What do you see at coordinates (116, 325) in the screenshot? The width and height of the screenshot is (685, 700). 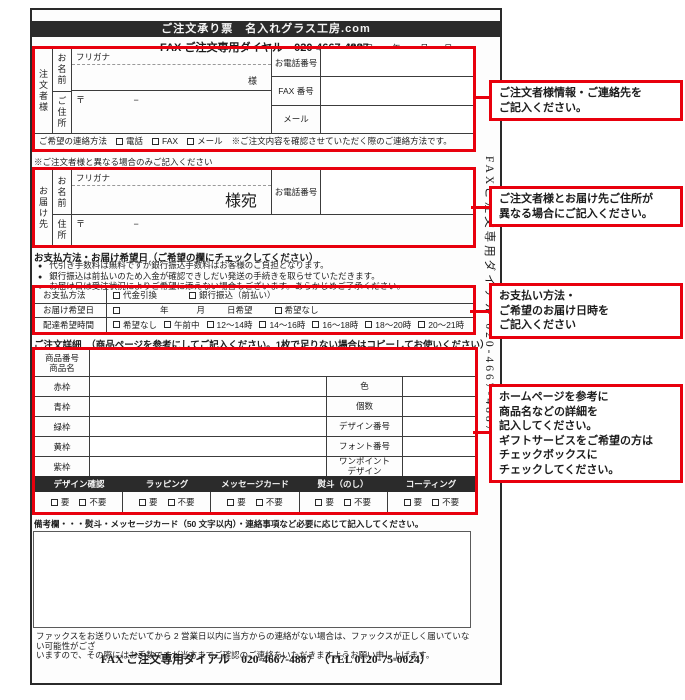 I see `checkbox-time-none` at bounding box center [116, 325].